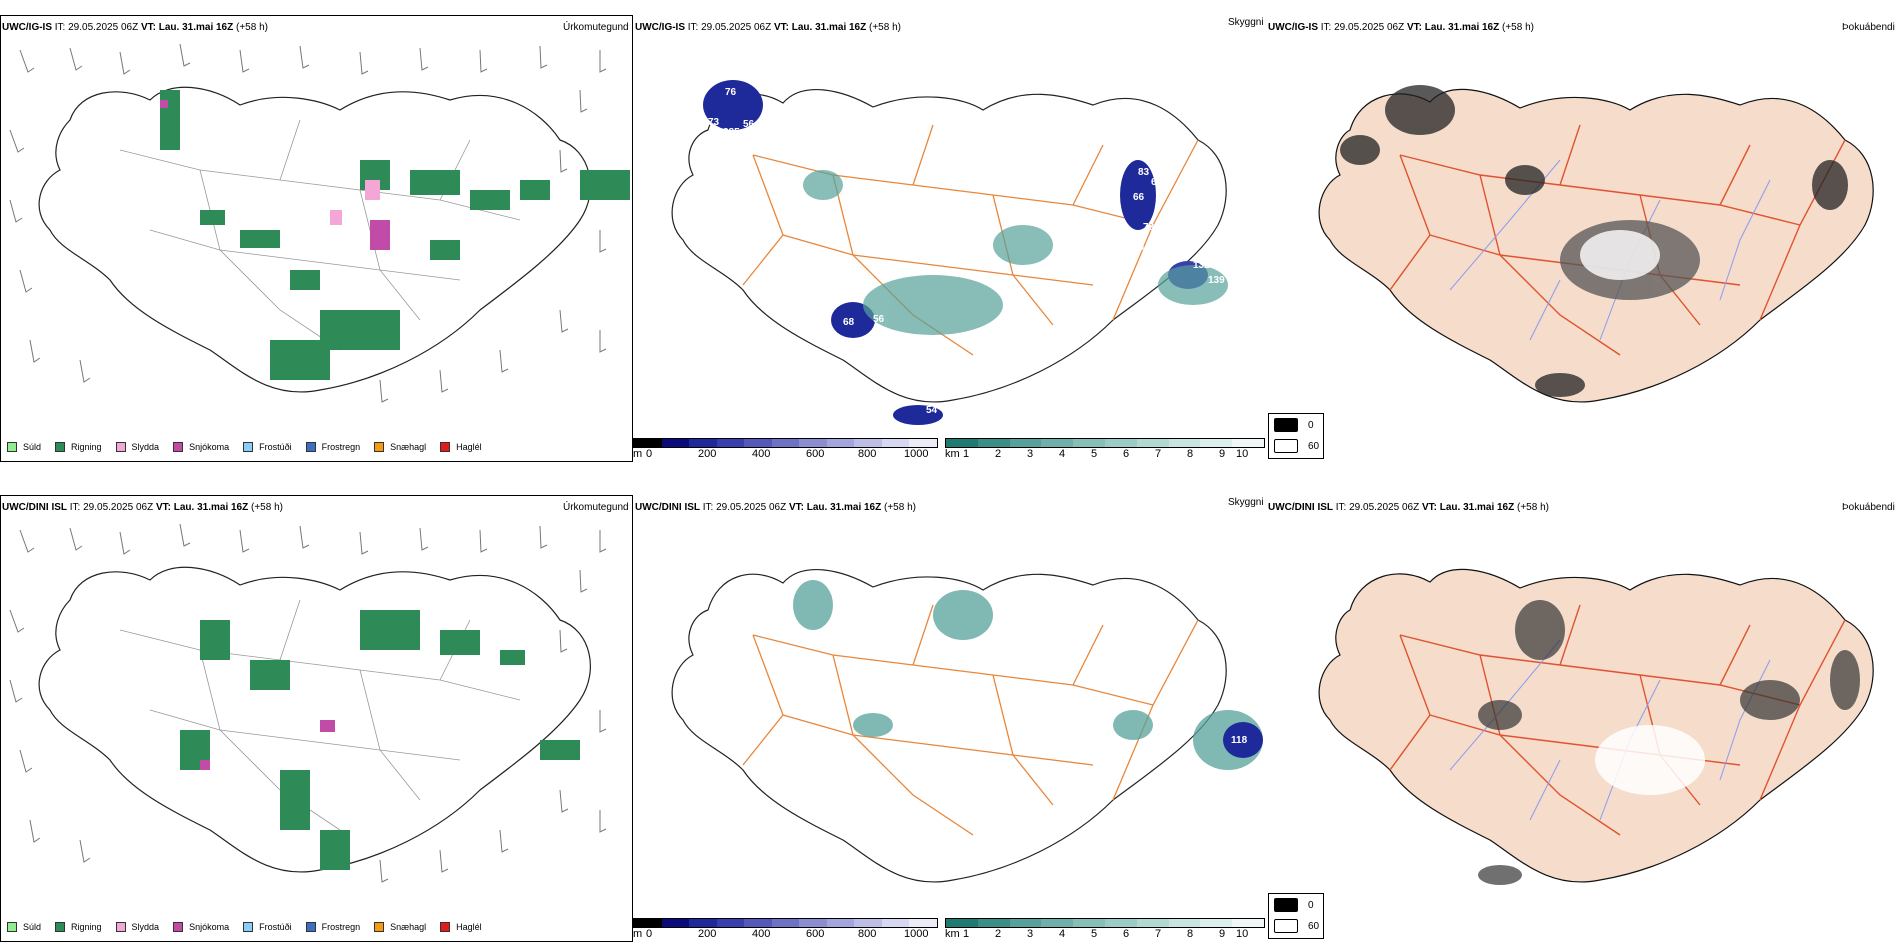 This screenshot has width=1900, height=950. I want to click on iceland-land, so click(1596, 725).